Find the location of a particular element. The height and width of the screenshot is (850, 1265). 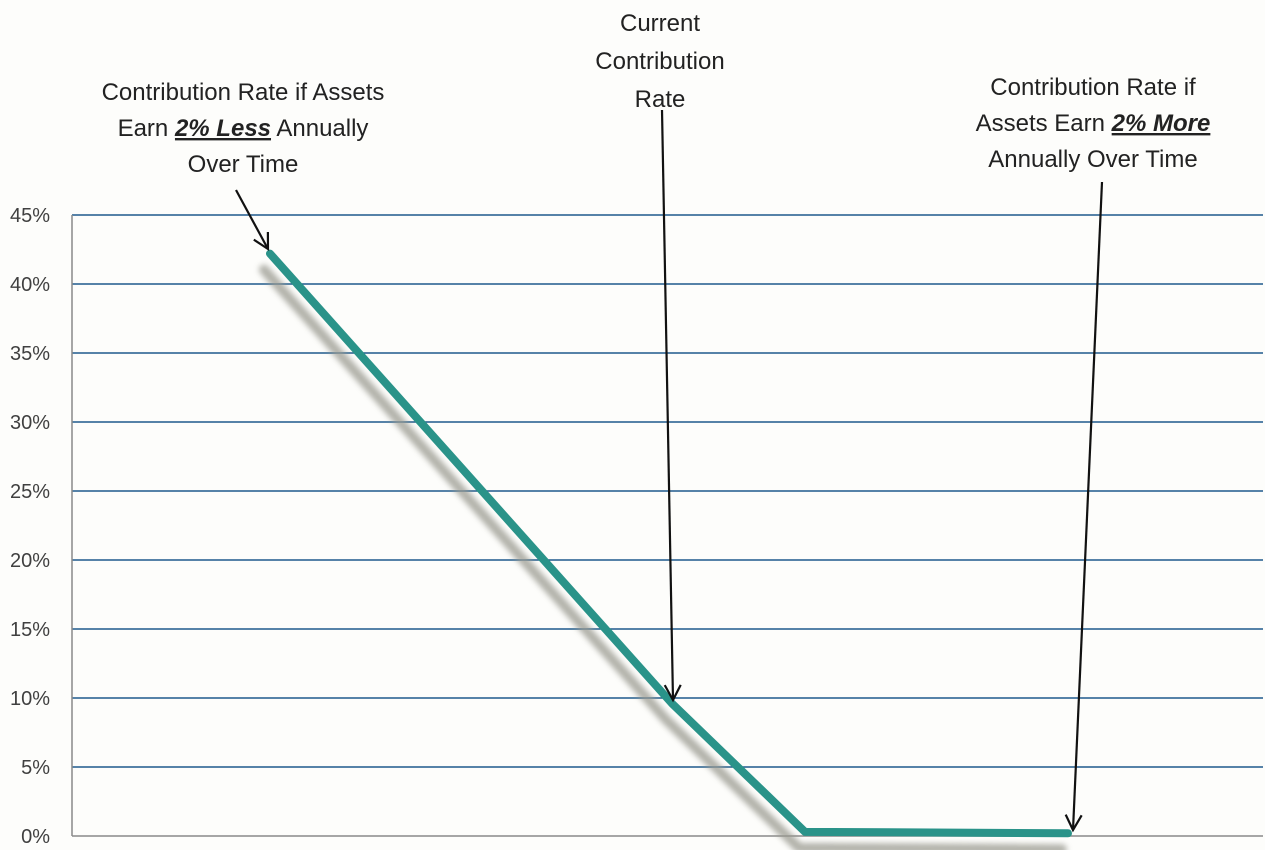

y-tick-label: 40% is located at coordinates (30, 285).